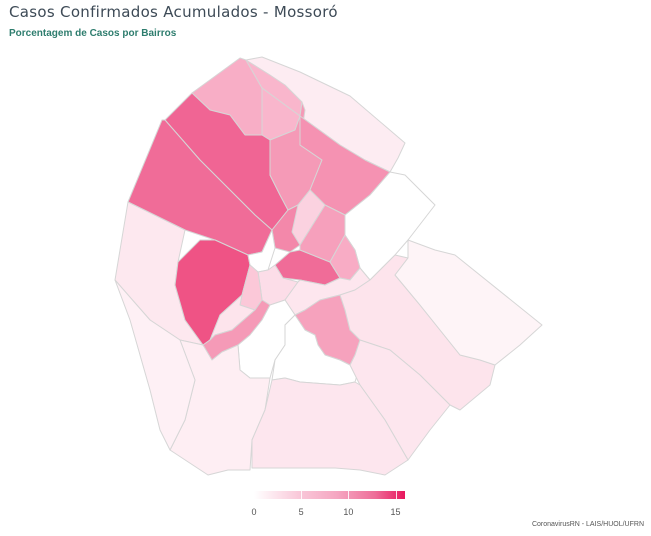  Describe the element at coordinates (254, 512) in the screenshot. I see `legend-tick-label: 0` at that location.